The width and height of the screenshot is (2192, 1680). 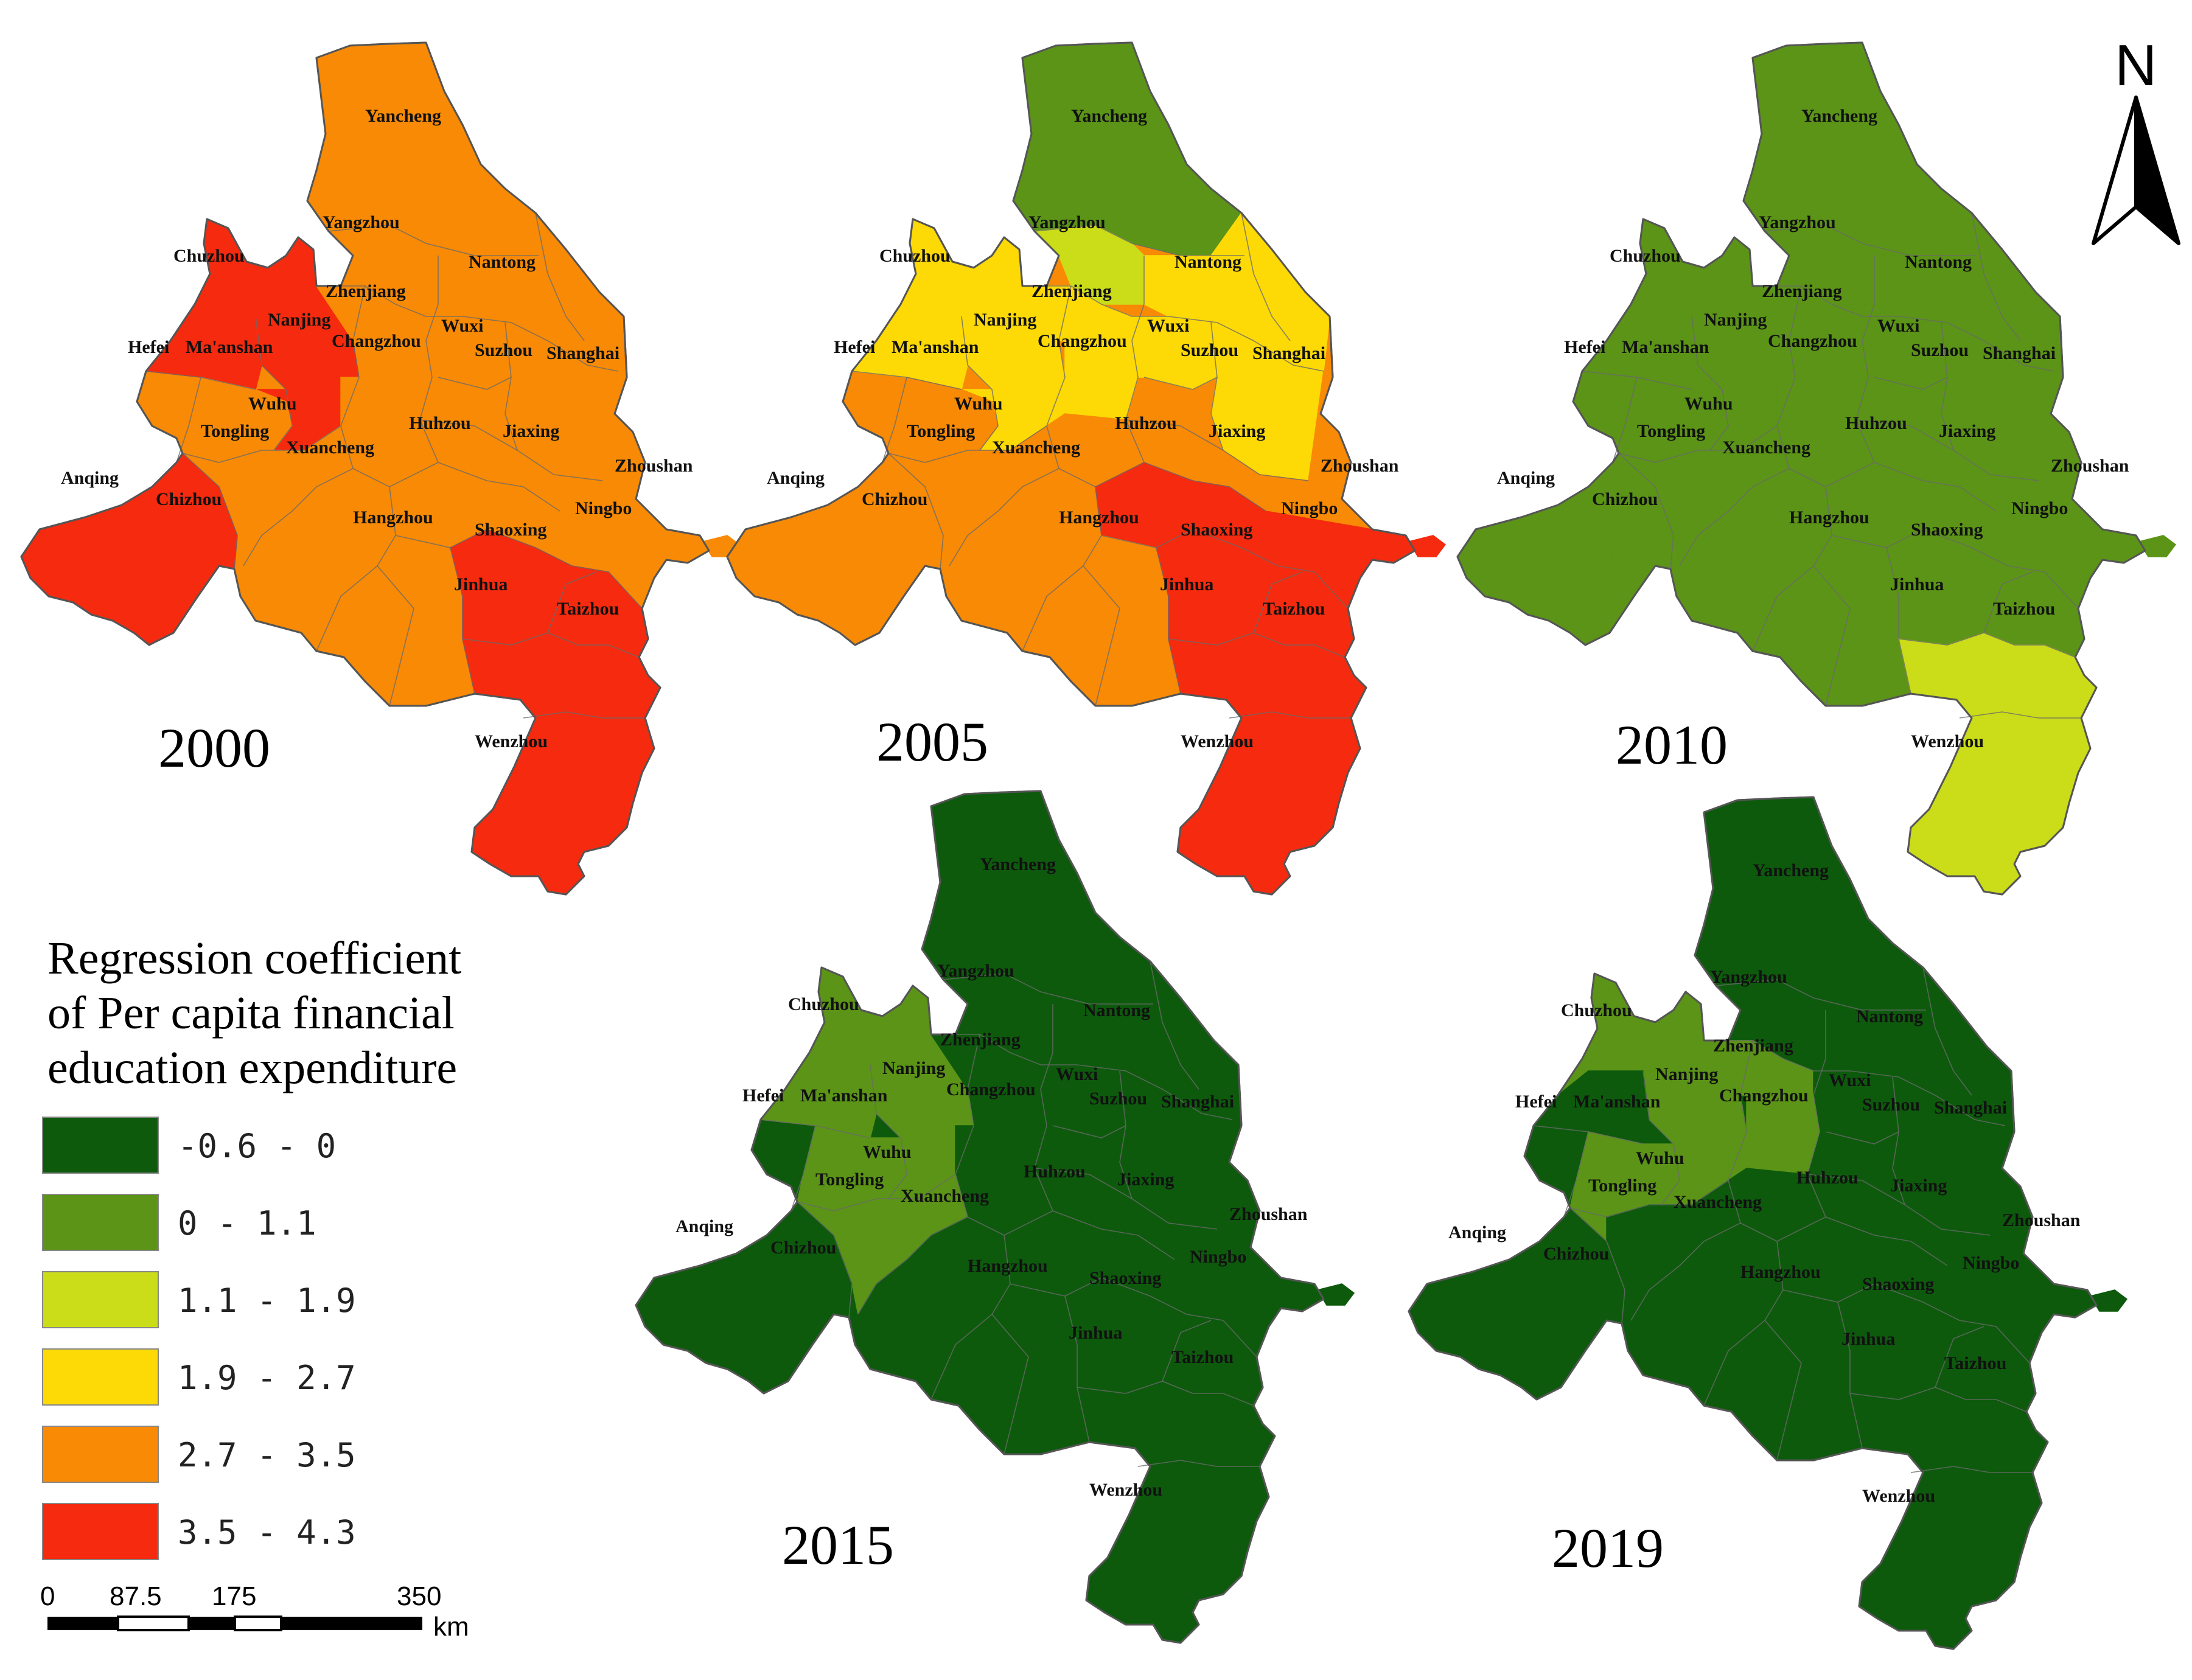 I want to click on scale-tick-87.5: 87.5, so click(x=136, y=1596).